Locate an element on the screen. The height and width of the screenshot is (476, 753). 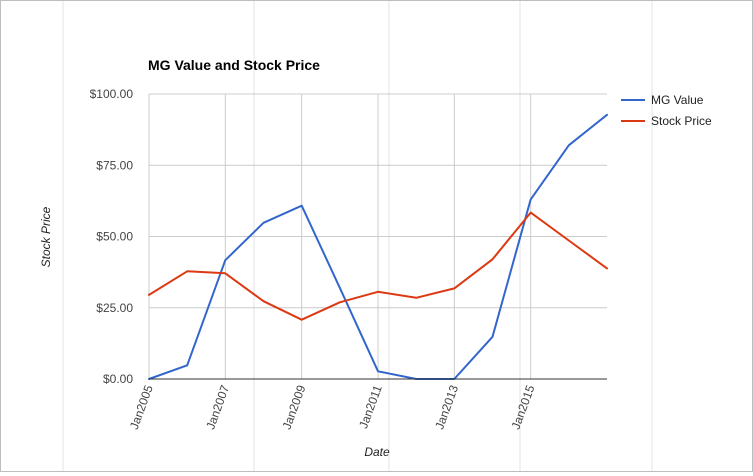
y-tick-label: $0.00 is located at coordinates (118, 379).